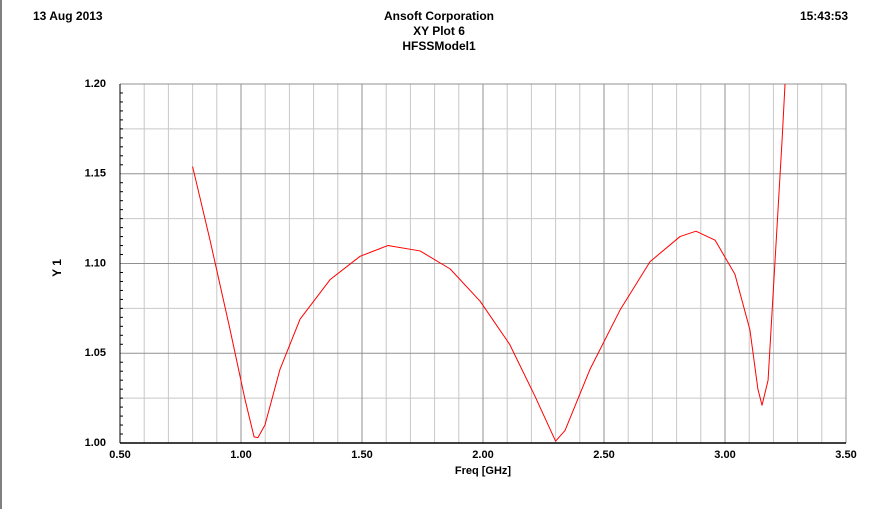 Image resolution: width=874 pixels, height=509 pixels. Describe the element at coordinates (1, 254) in the screenshot. I see `window-edge` at that location.